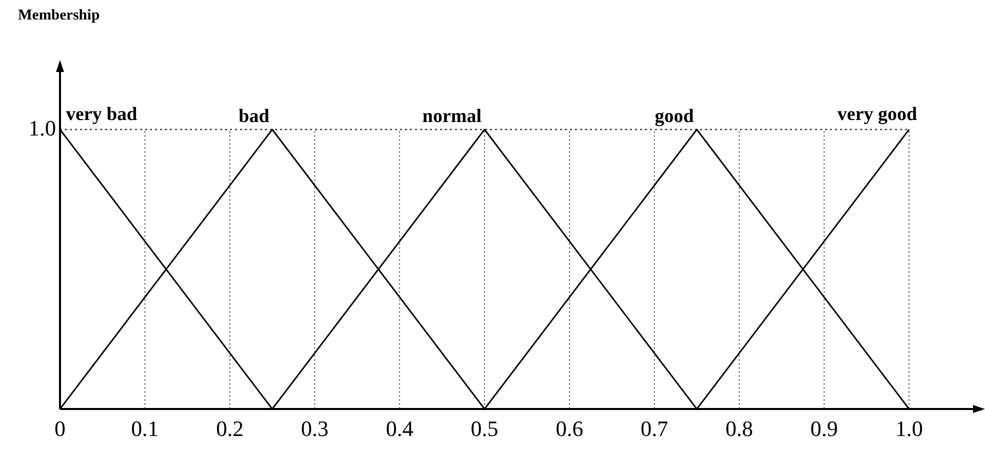 The height and width of the screenshot is (457, 985). What do you see at coordinates (740, 428) in the screenshot?
I see `x-tick-label: 0.8` at bounding box center [740, 428].